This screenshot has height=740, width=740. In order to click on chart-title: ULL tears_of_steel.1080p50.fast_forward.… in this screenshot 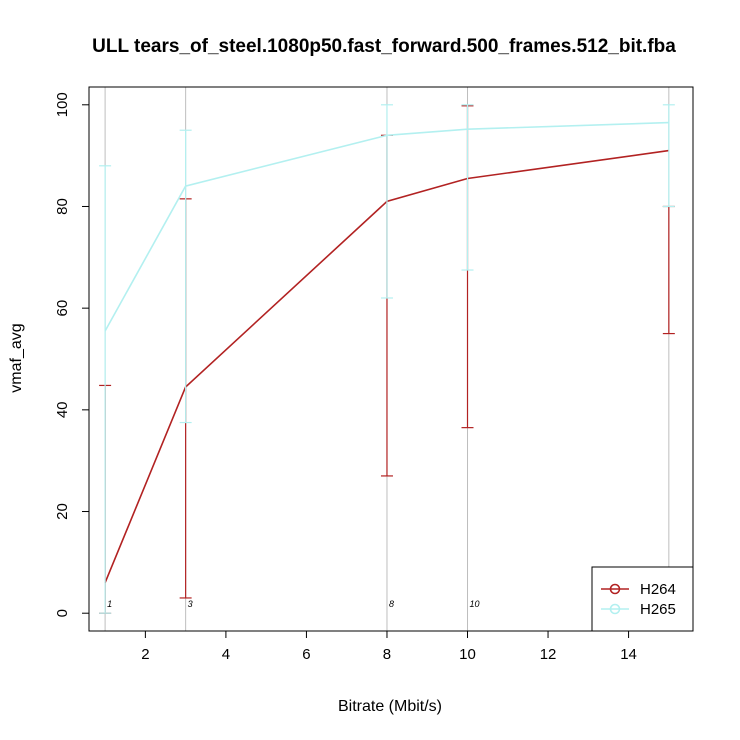, I will do `click(384, 46)`.